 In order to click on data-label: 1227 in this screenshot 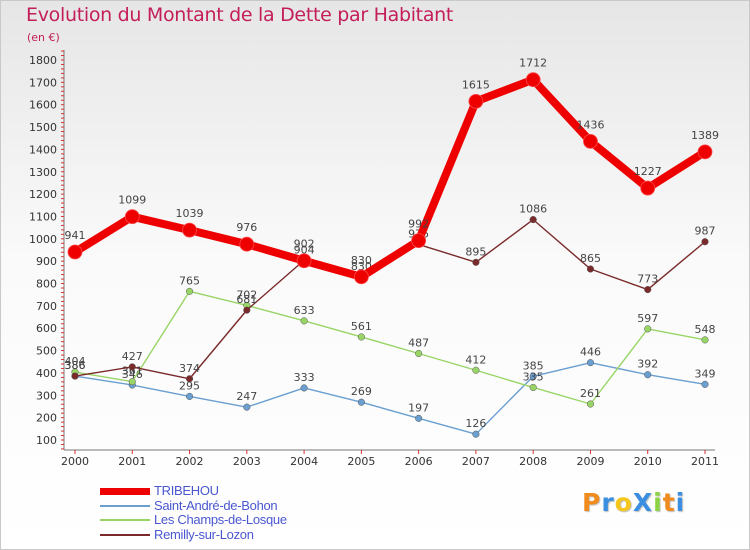, I will do `click(648, 171)`.